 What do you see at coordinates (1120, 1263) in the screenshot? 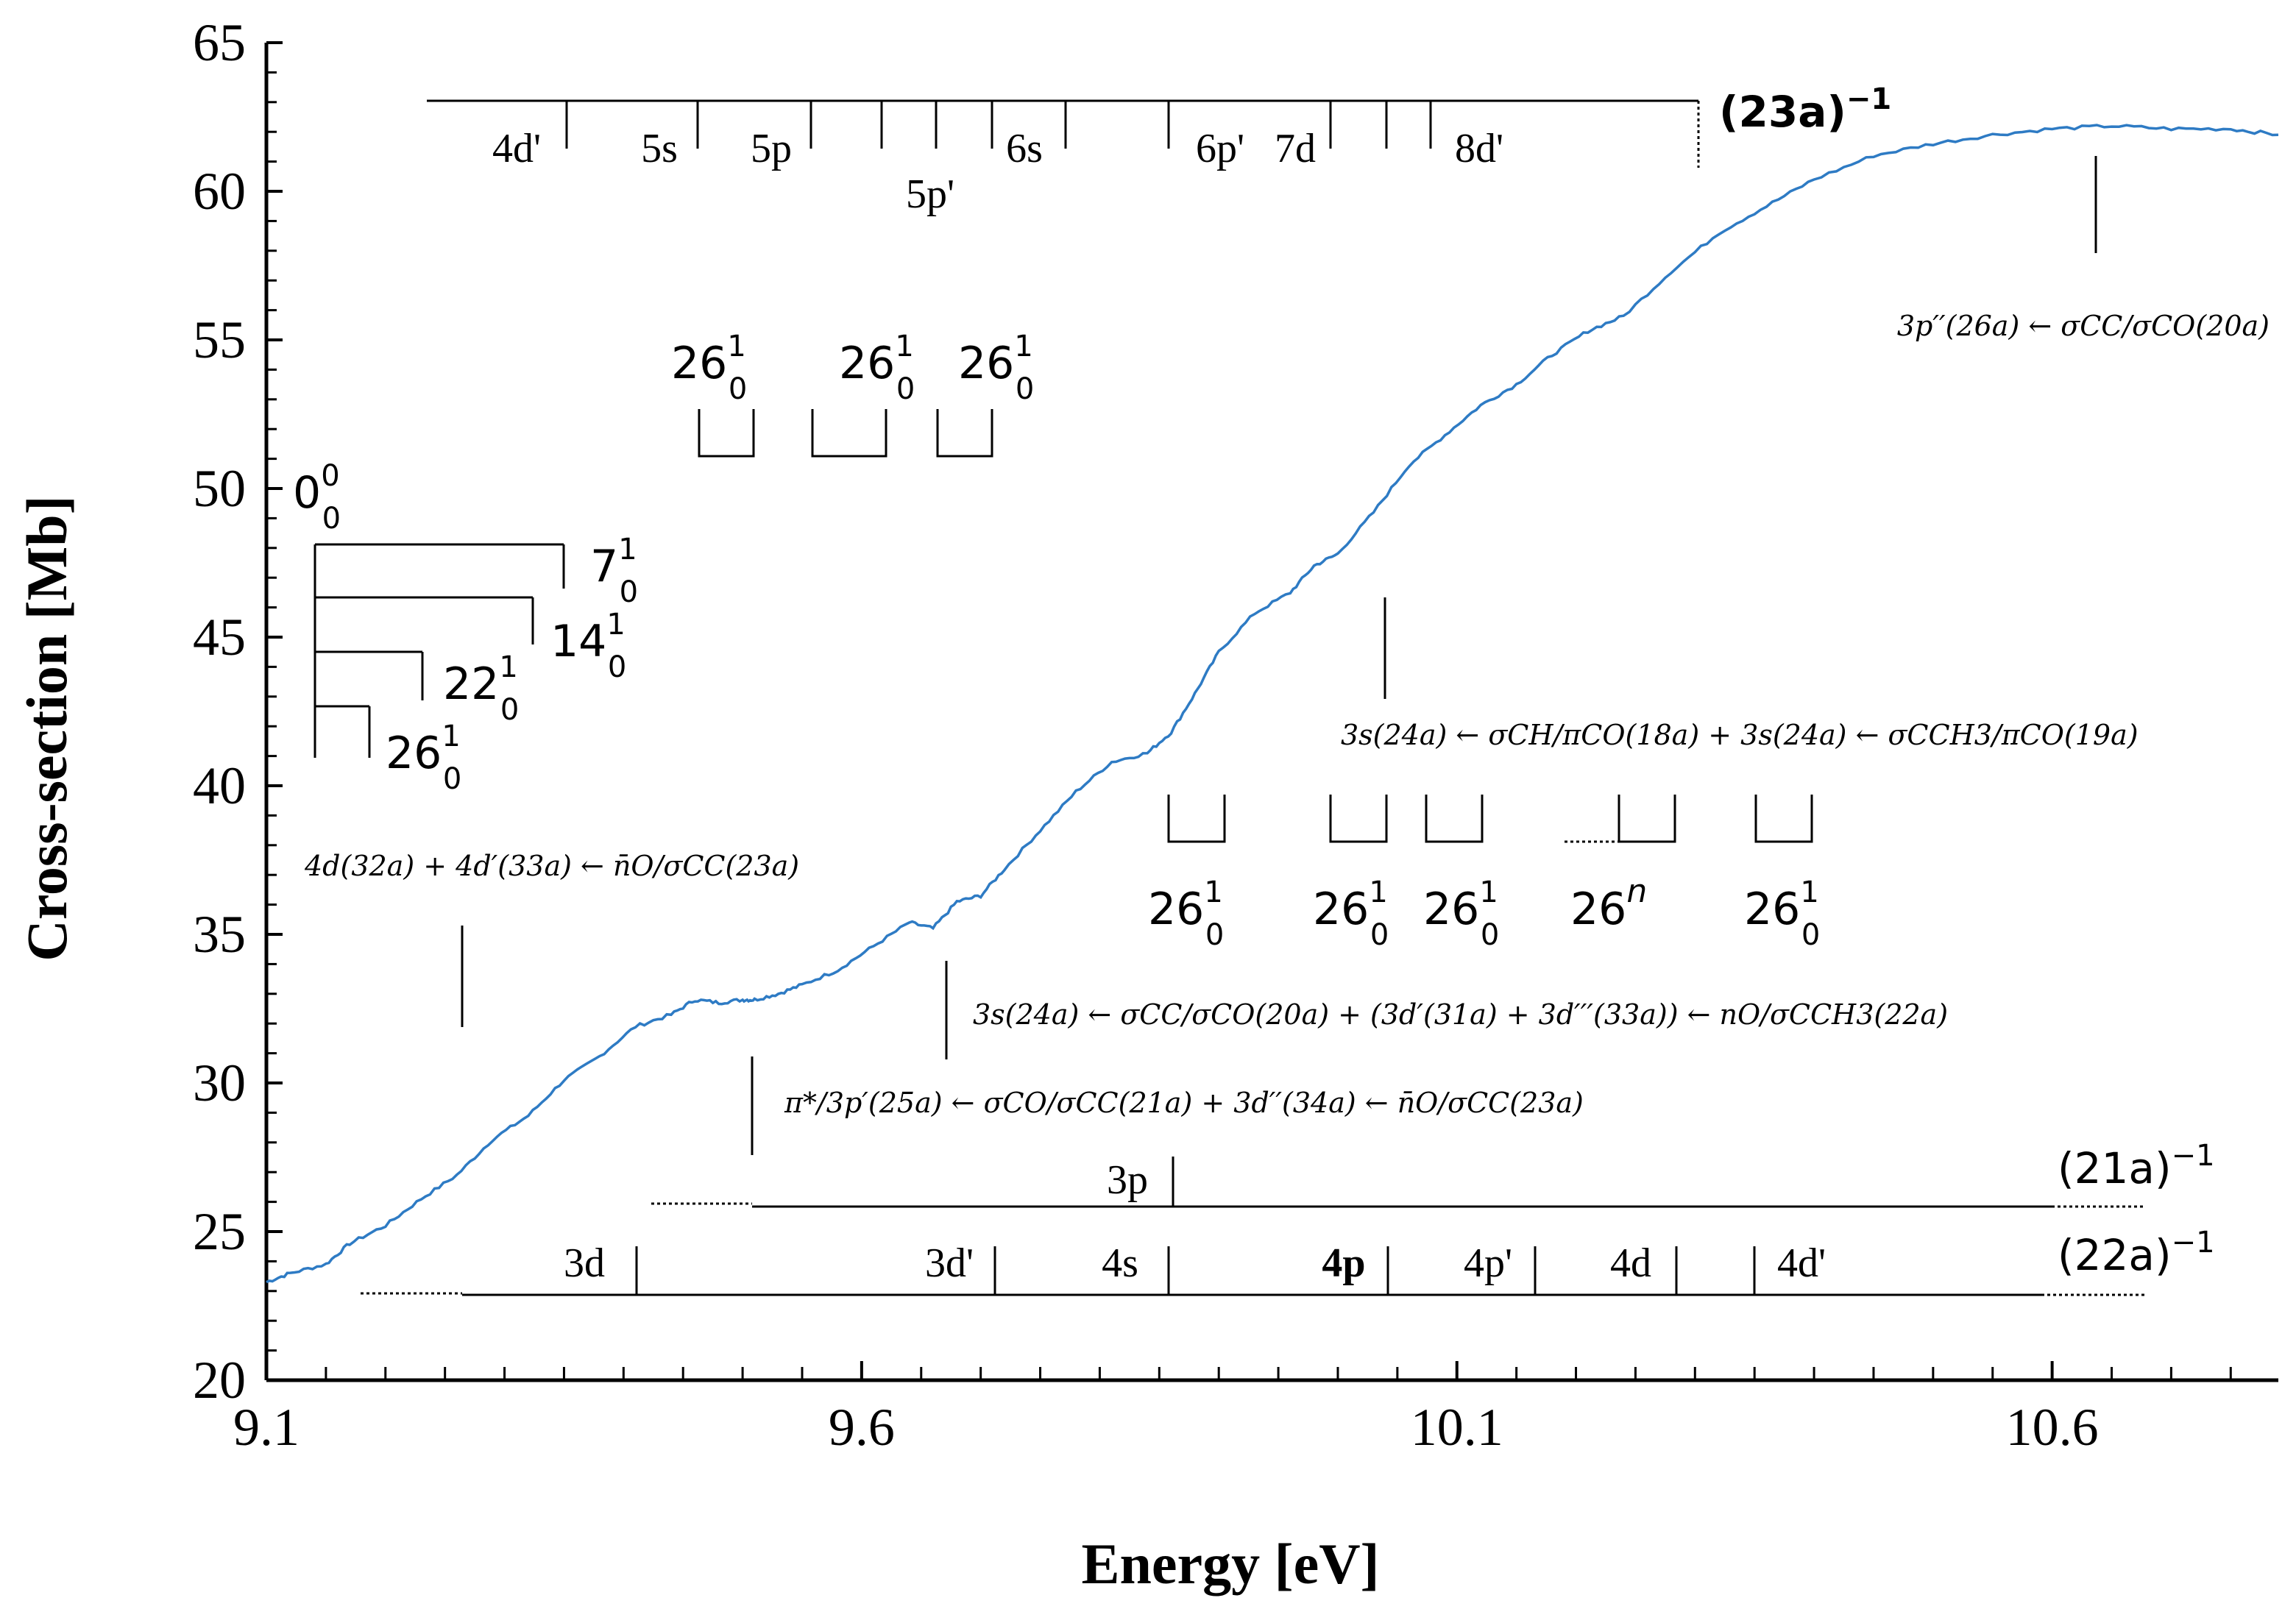
I see `band-22a-label: 4s` at bounding box center [1120, 1263].